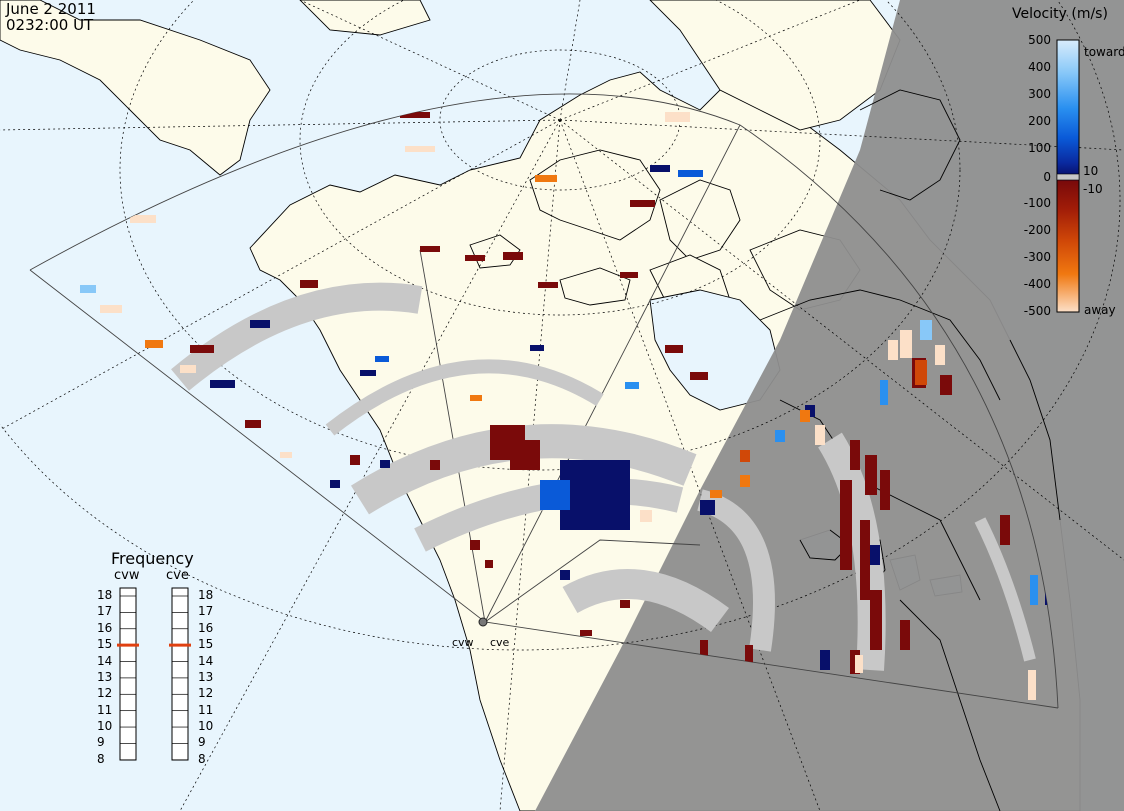 The width and height of the screenshot is (1124, 811). What do you see at coordinates (1037, 203) in the screenshot?
I see `velocity-tick-label: -100` at bounding box center [1037, 203].